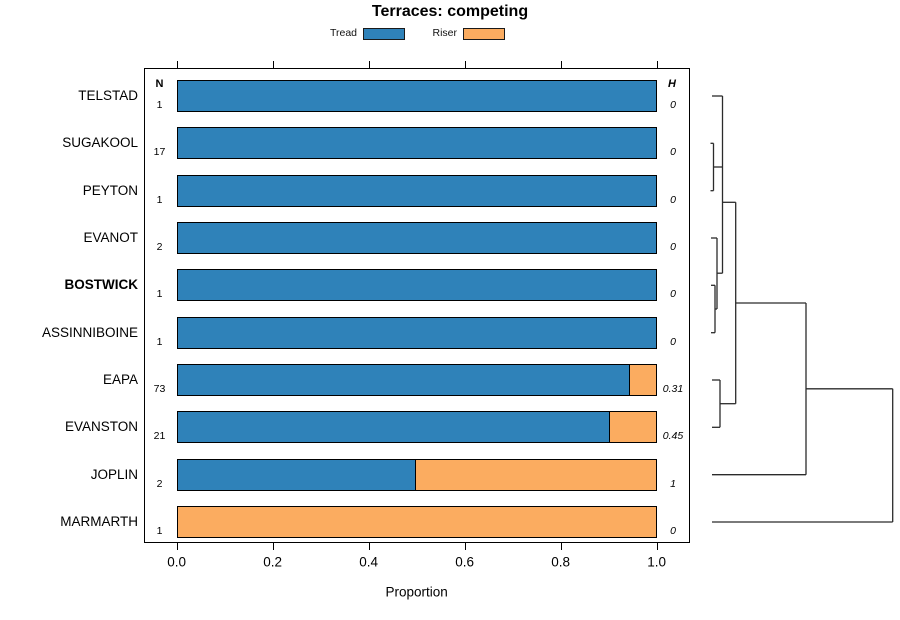 This screenshot has height=620, width=900. What do you see at coordinates (444, 33) in the screenshot?
I see `legend-label-riser: Riser` at bounding box center [444, 33].